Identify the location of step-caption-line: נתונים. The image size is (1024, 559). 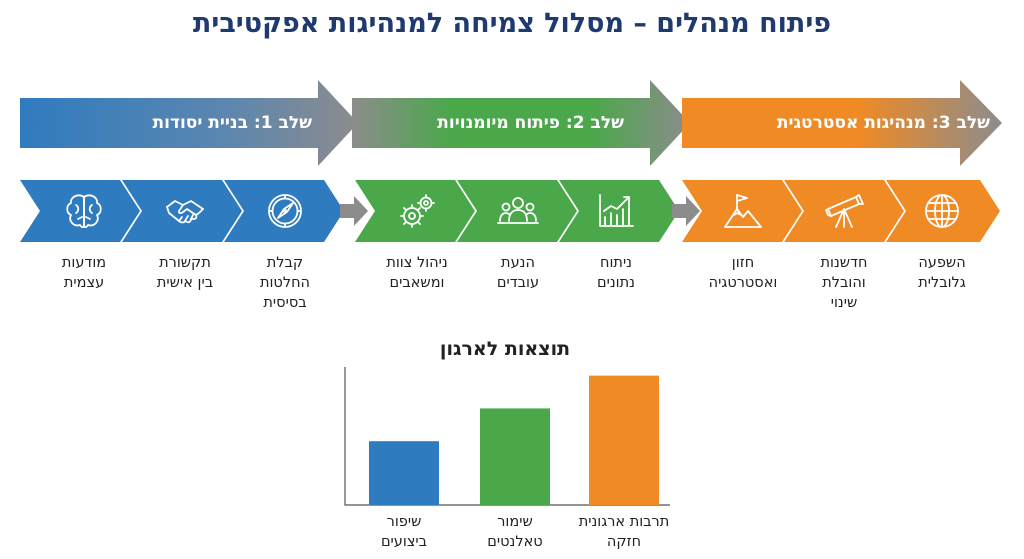
(616, 283).